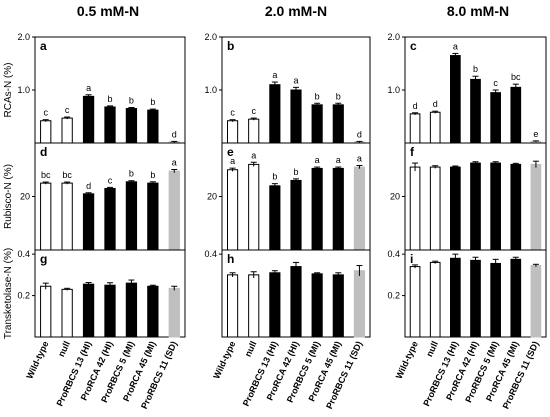 This screenshot has width=550, height=417. I want to click on panel-letter: g, so click(43, 259).